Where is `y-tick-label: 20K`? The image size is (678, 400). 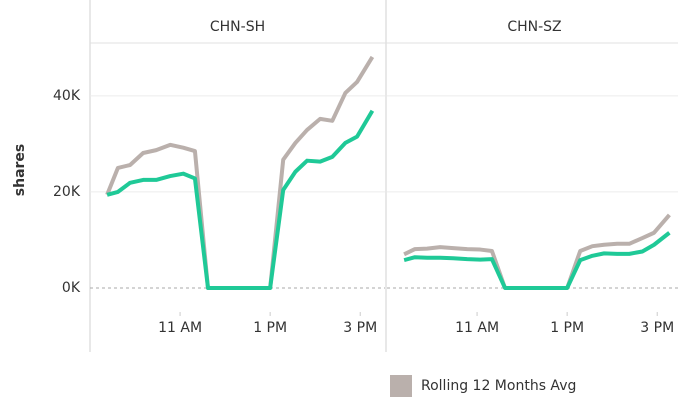
y-tick-label: 20K is located at coordinates (67, 192).